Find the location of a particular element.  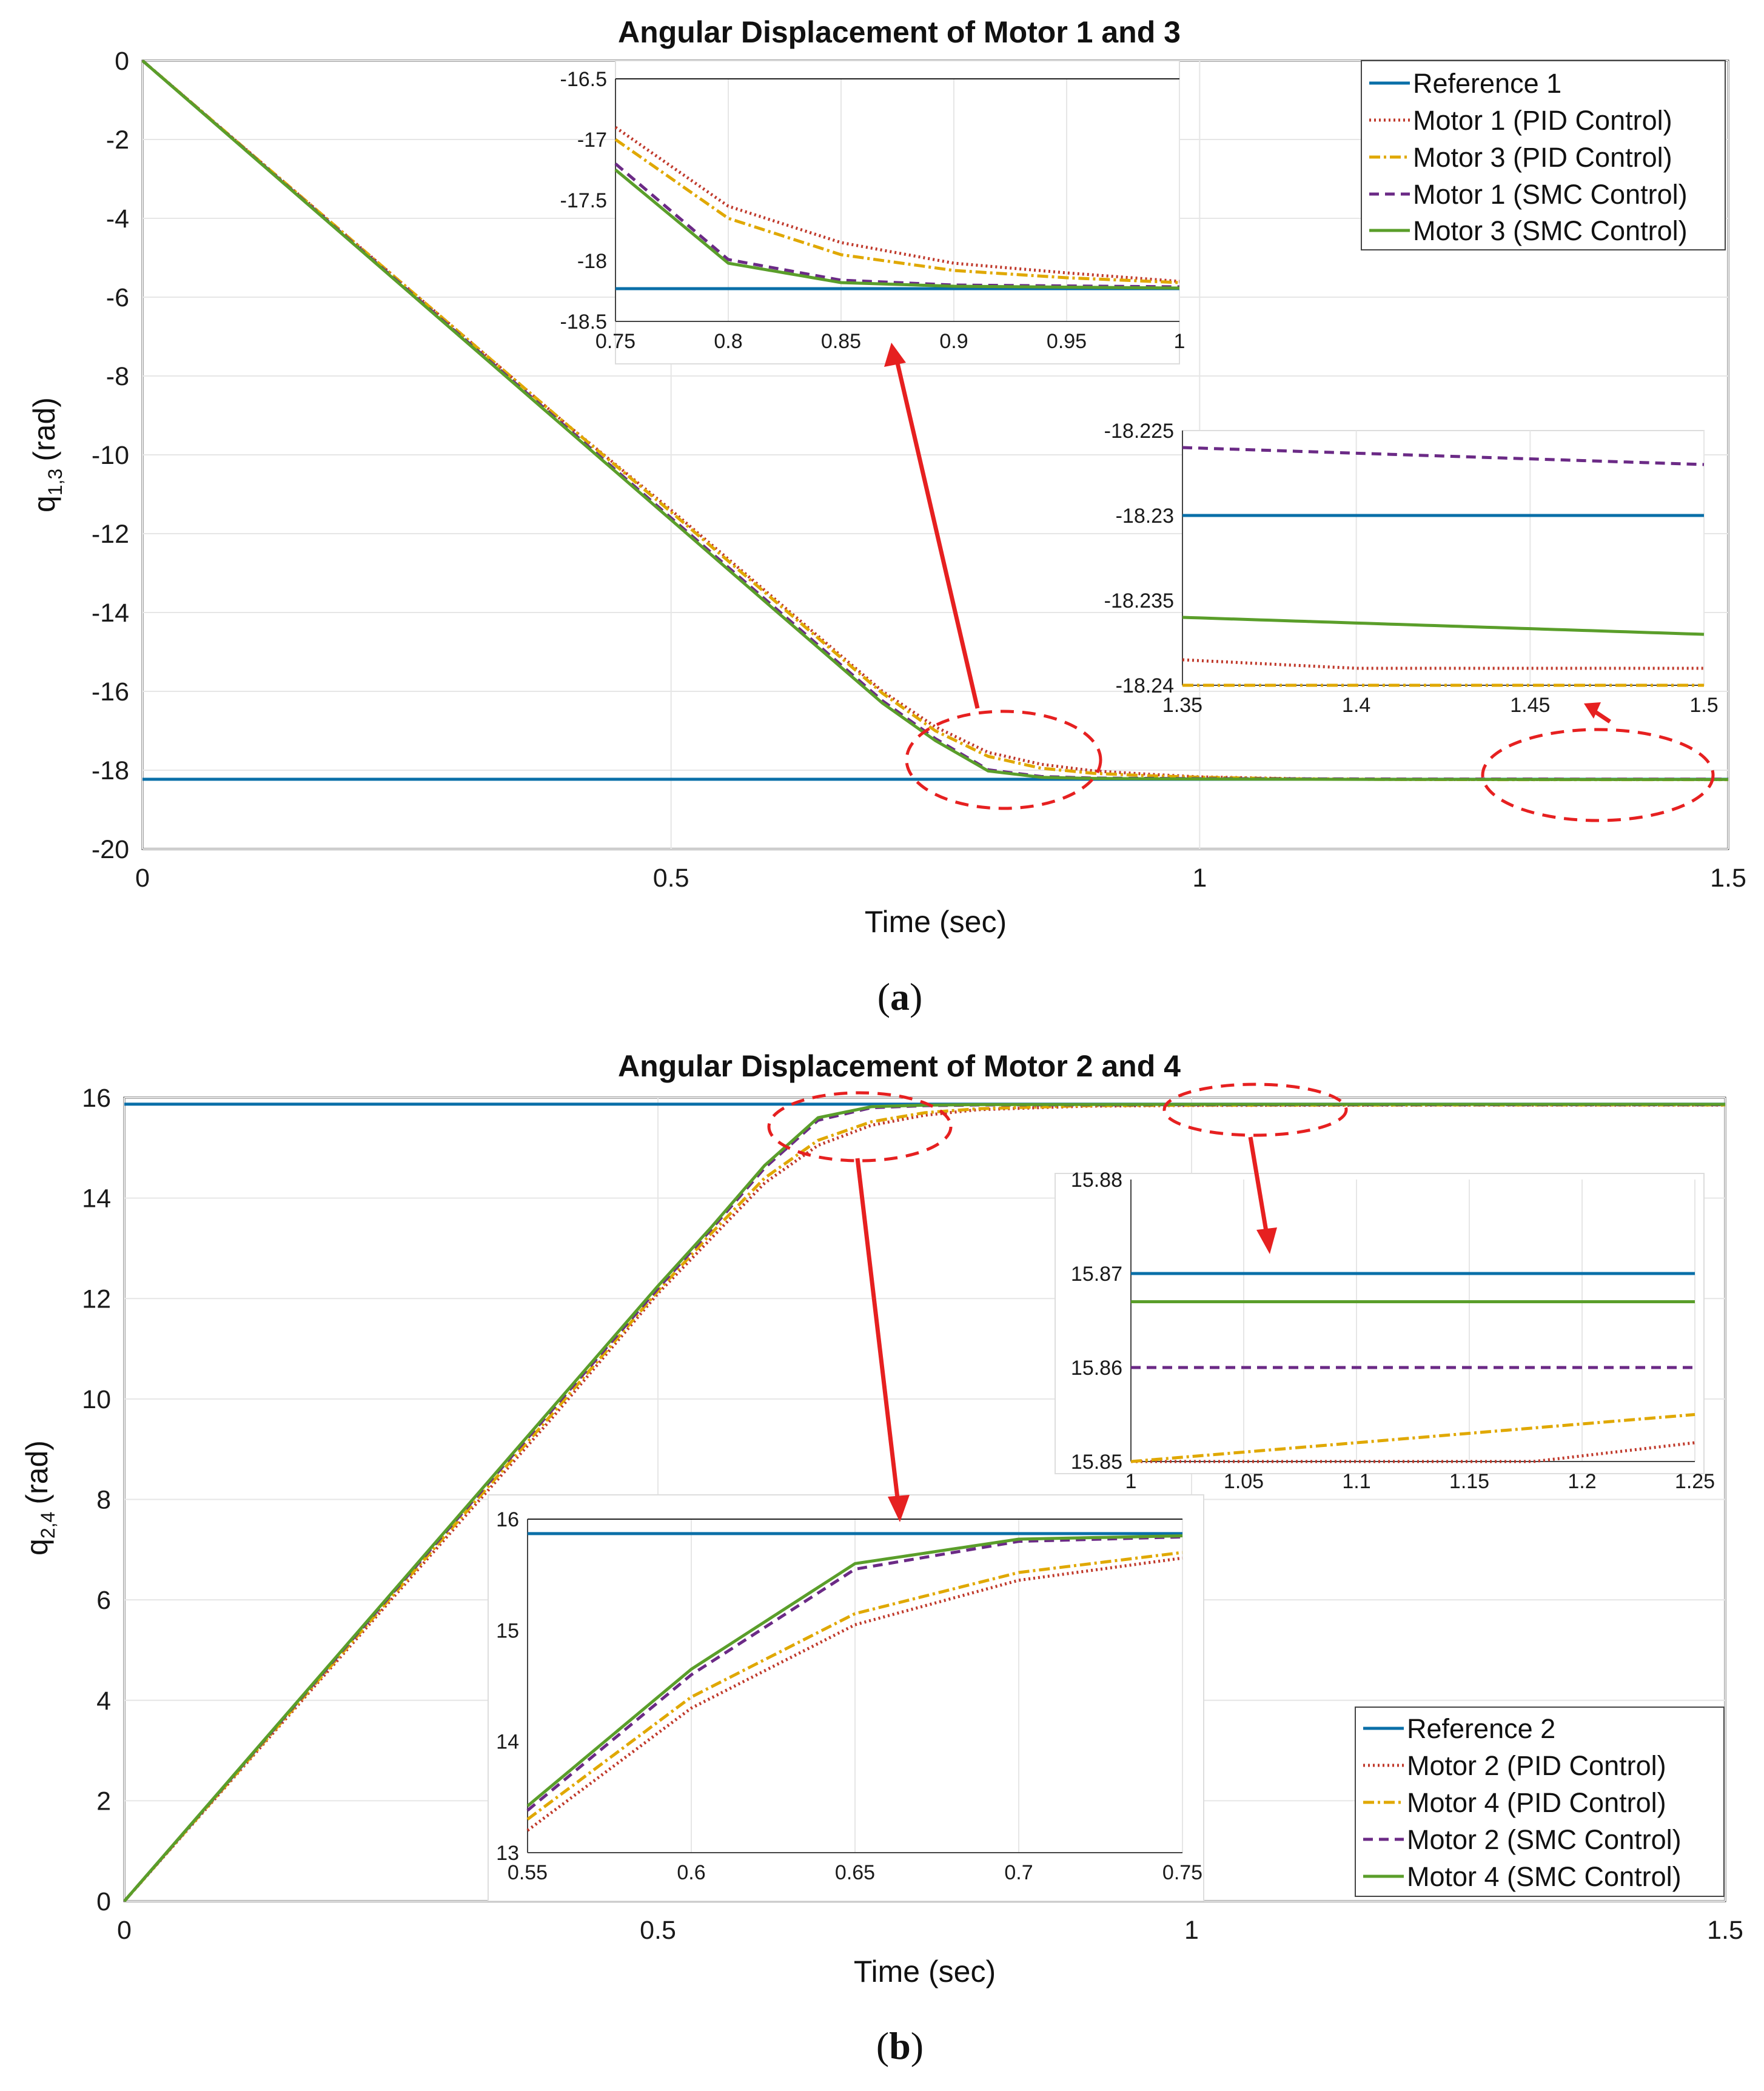

inset-y-tick-label: -17.5 is located at coordinates (584, 200).